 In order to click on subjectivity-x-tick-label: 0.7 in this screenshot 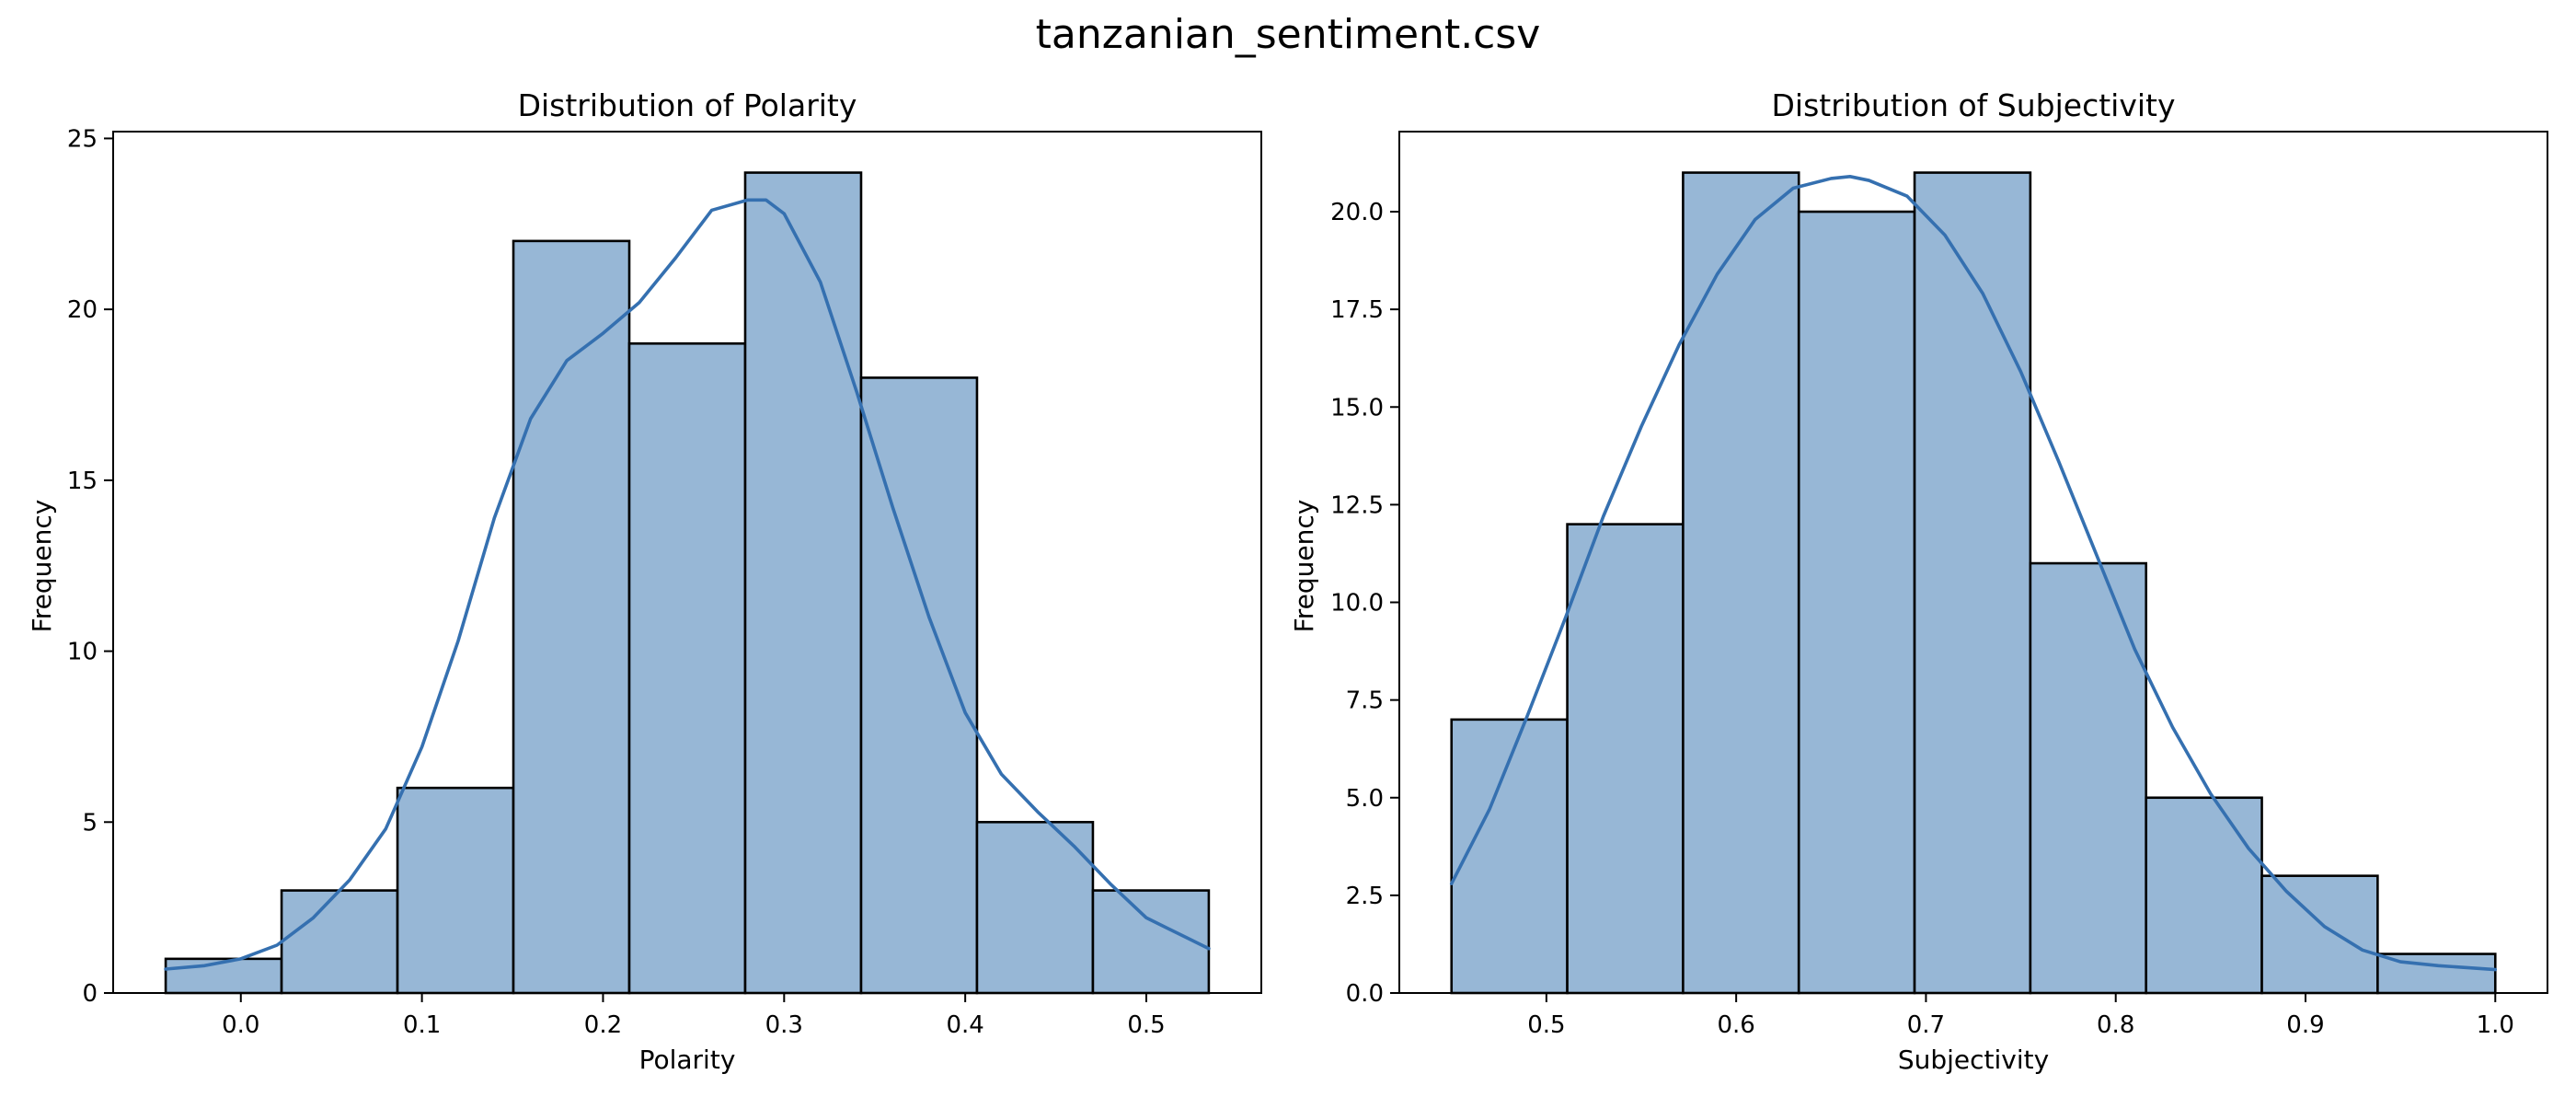, I will do `click(1926, 1025)`.